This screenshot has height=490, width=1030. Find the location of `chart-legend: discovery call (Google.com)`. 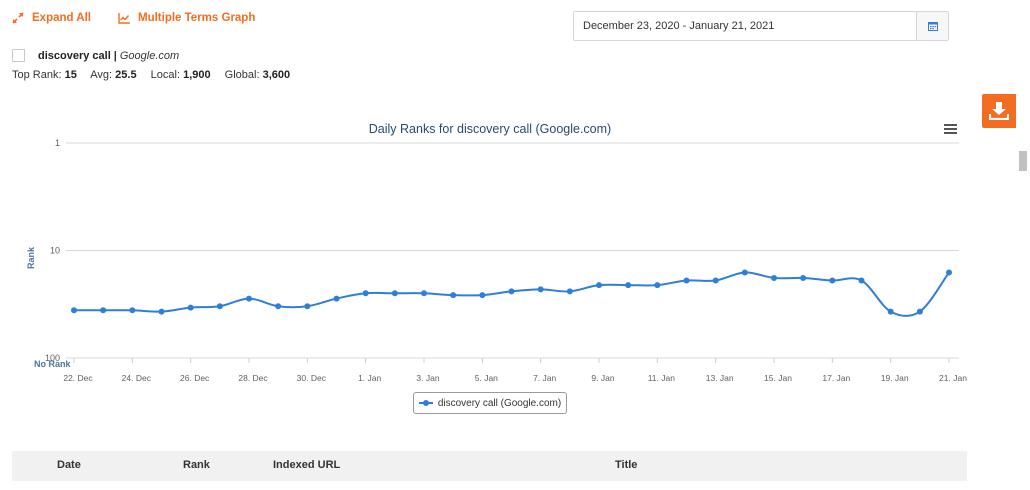

chart-legend: discovery call (Google.com) is located at coordinates (490, 403).